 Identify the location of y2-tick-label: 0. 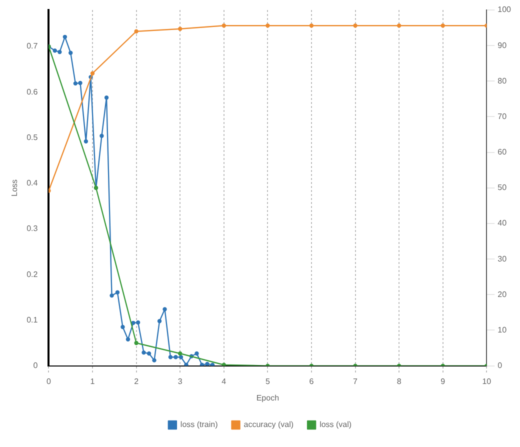
(500, 365).